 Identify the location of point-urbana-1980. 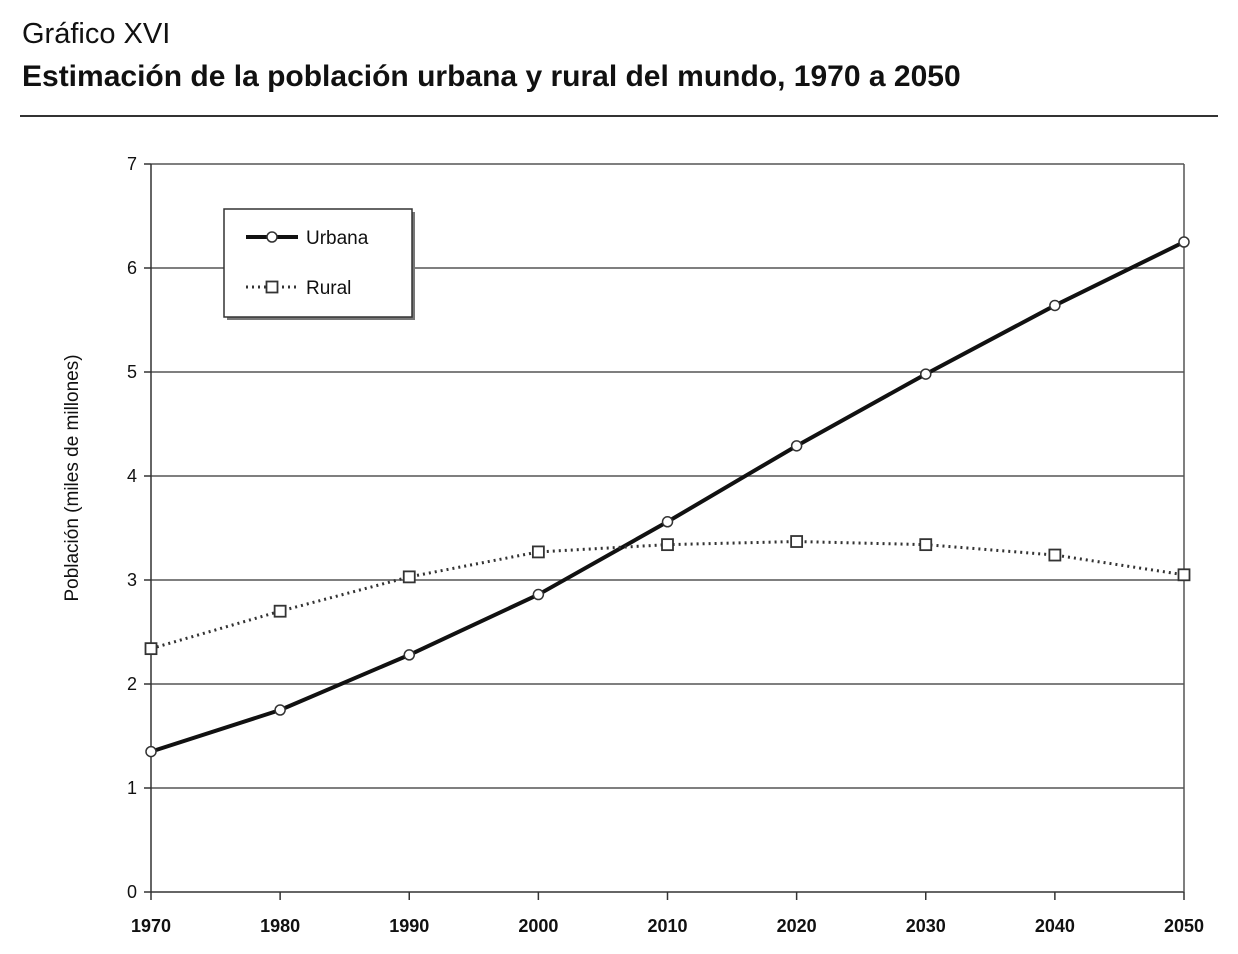
(280, 710).